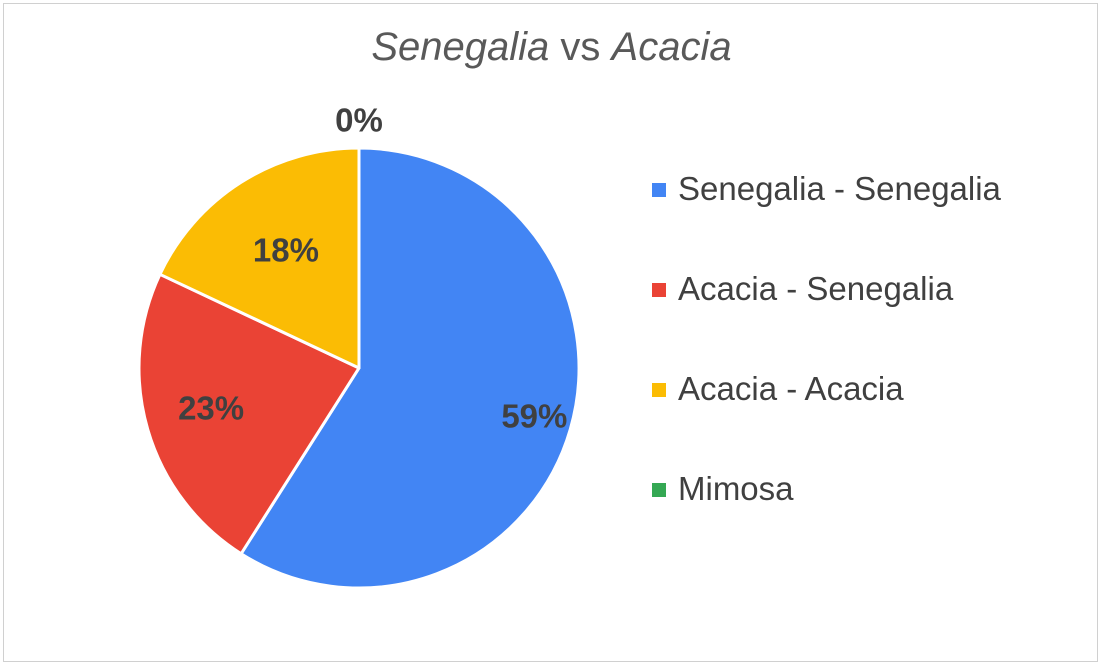 Image resolution: width=1103 pixels, height=667 pixels. What do you see at coordinates (286, 250) in the screenshot?
I see `pie-slice-label-acacia-acacia: 18%` at bounding box center [286, 250].